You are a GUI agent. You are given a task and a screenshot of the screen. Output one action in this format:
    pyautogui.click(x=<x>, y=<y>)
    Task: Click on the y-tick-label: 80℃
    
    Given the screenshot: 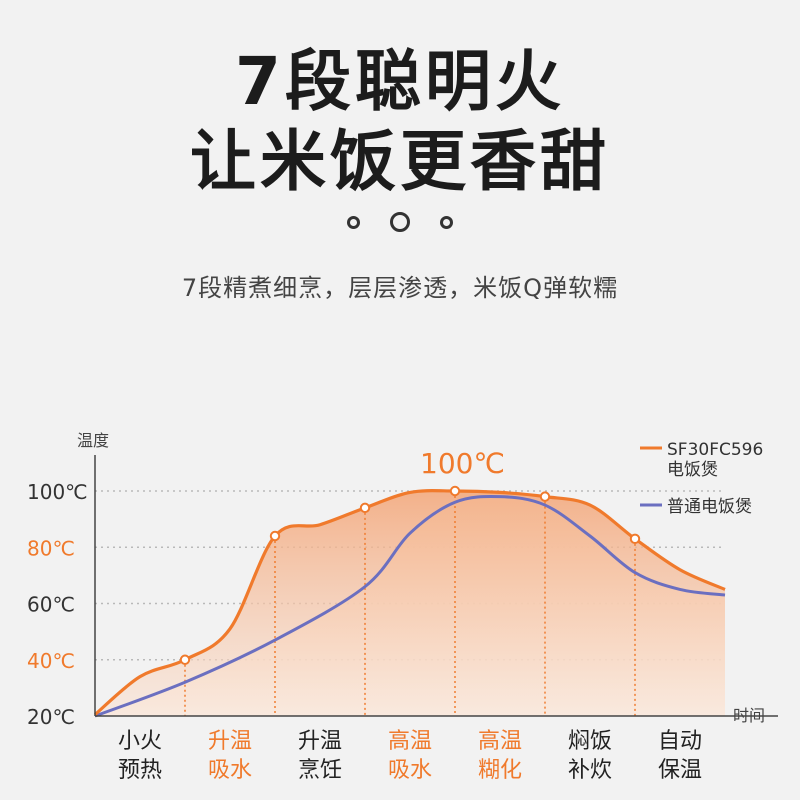 What is the action you would take?
    pyautogui.click(x=51, y=548)
    